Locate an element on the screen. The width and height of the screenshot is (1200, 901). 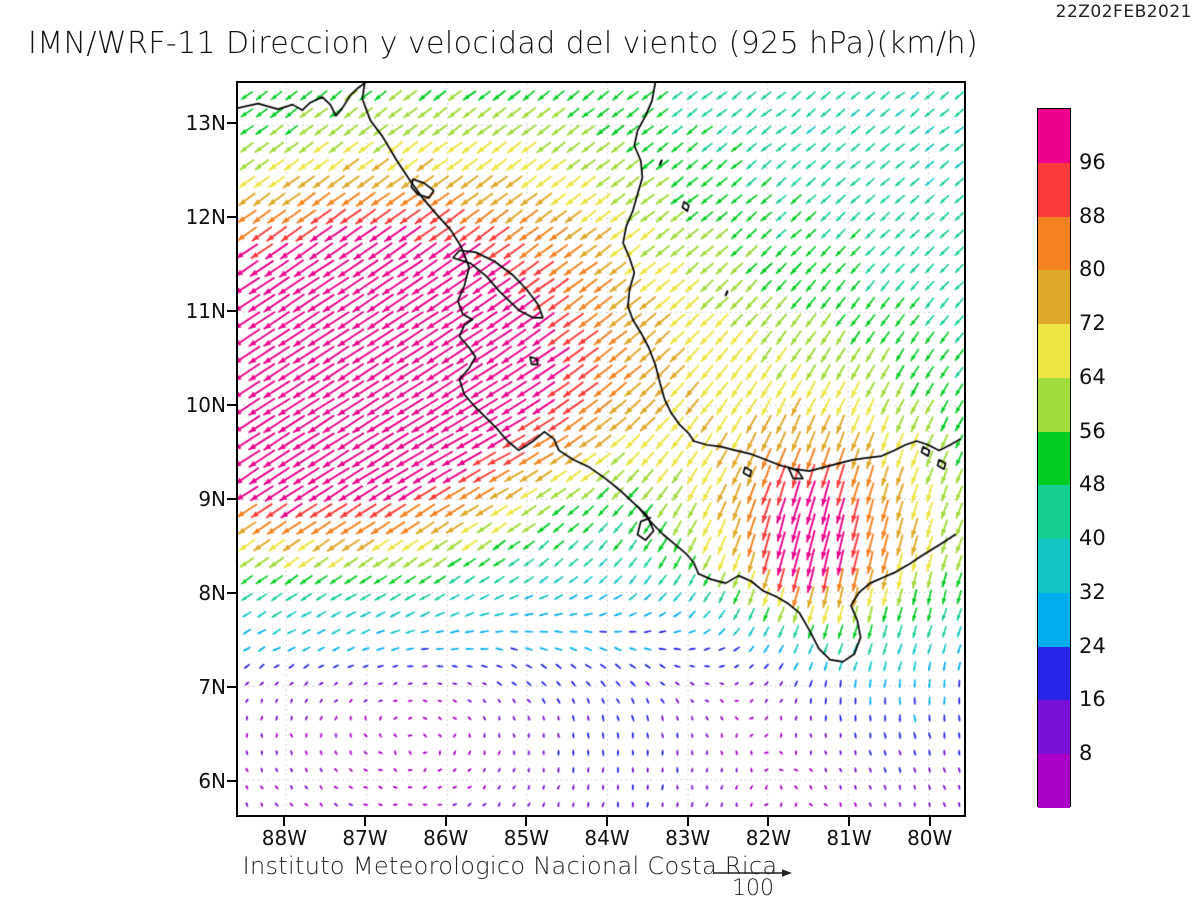
y-axis-tick-label: 8N is located at coordinates (212, 593).